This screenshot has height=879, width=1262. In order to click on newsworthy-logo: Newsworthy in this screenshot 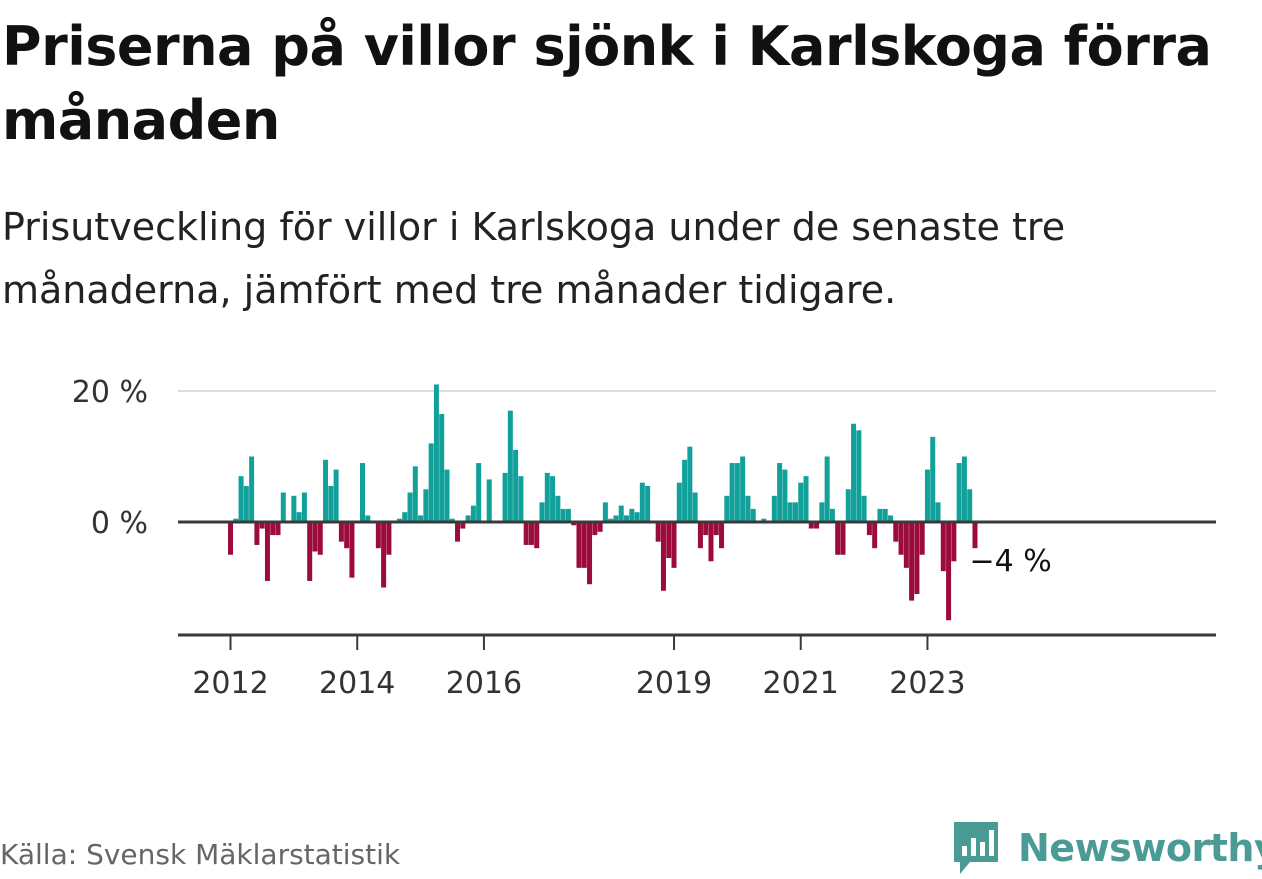, I will do `click(1106, 848)`.